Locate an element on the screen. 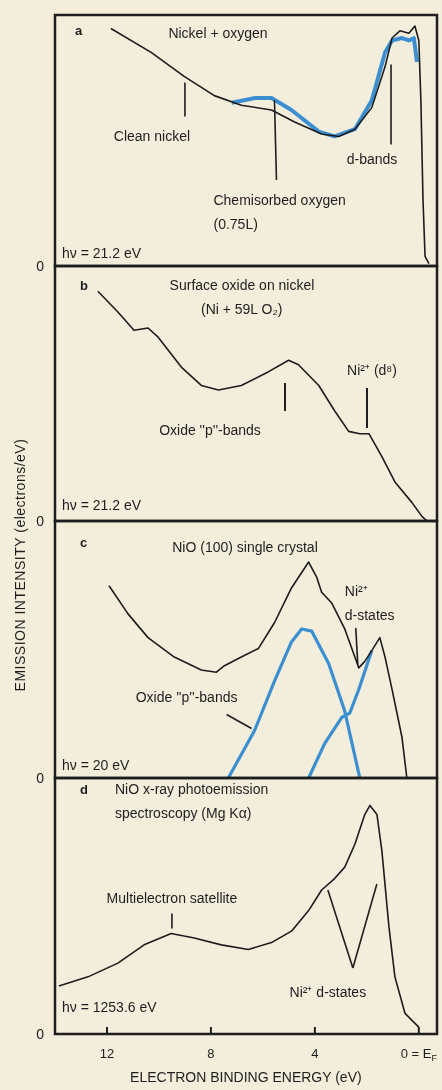 Image resolution: width=442 pixels, height=1090 pixels. chart-title: c is located at coordinates (84, 542).